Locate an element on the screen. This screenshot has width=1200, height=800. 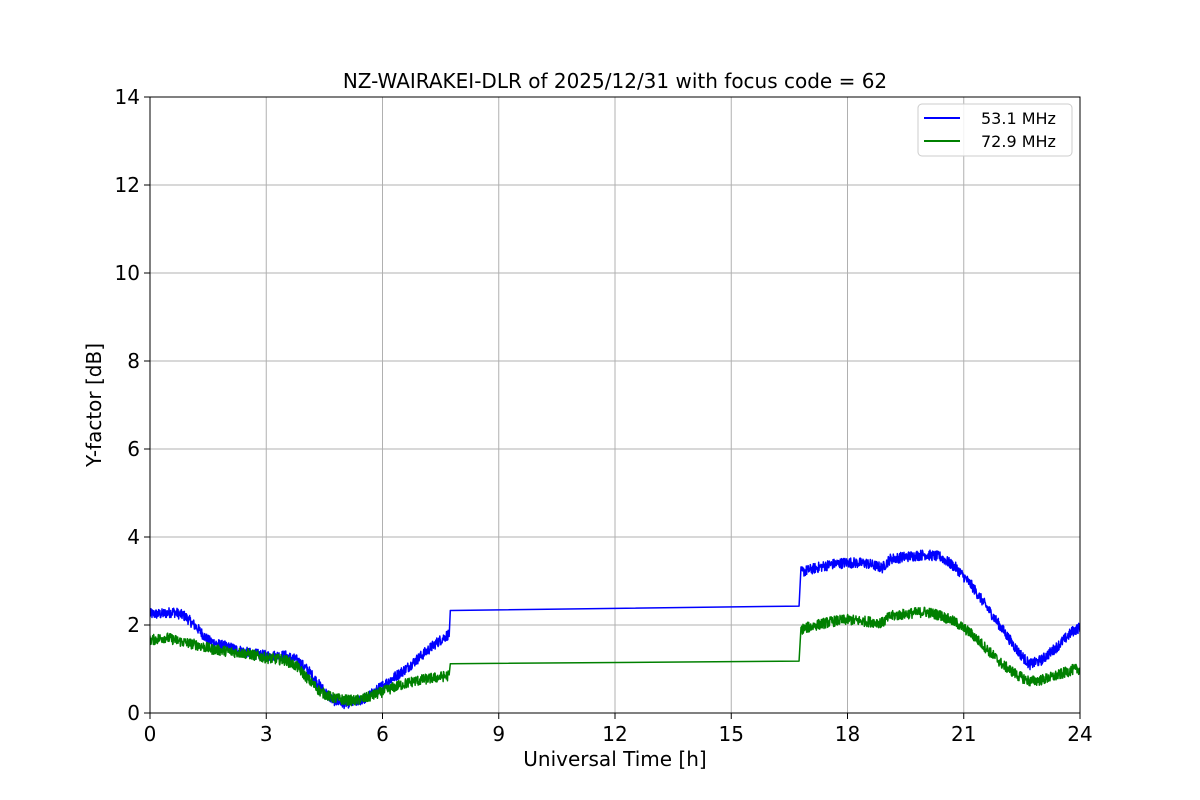
y-tick-label: 0 is located at coordinates (133, 713).